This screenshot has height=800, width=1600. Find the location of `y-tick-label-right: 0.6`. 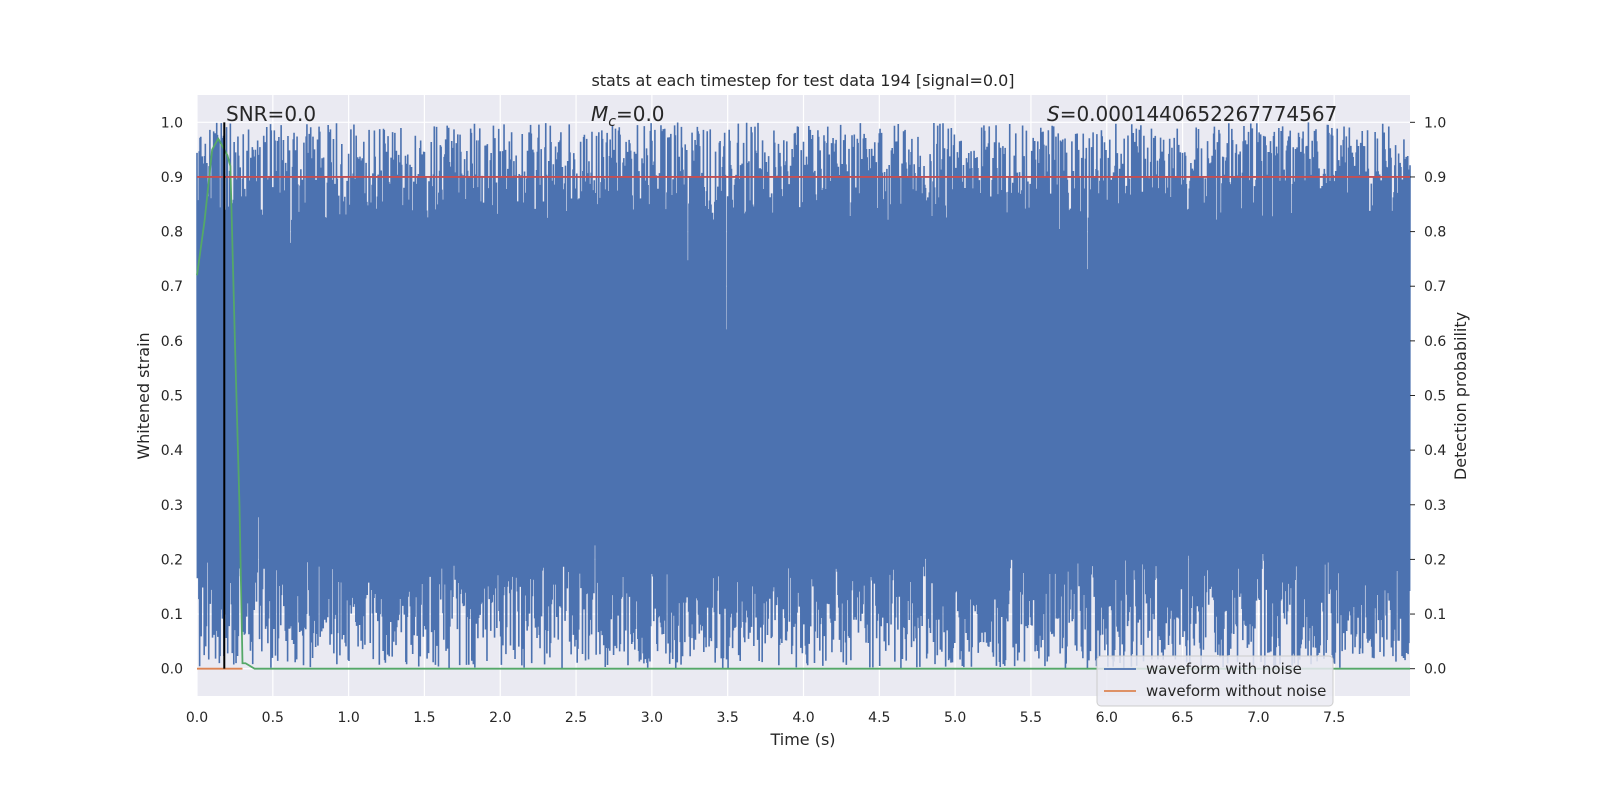

y-tick-label-right: 0.6 is located at coordinates (1435, 342).